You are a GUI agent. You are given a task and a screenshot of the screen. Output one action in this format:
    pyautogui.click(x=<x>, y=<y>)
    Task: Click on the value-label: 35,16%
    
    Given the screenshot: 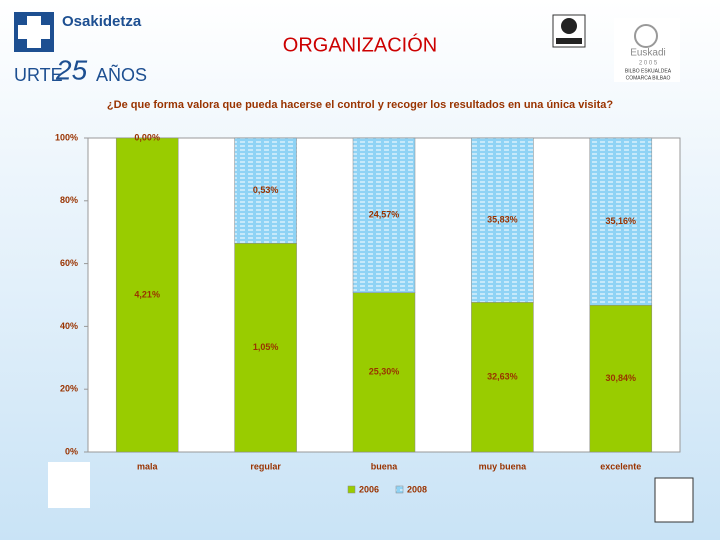 What is the action you would take?
    pyautogui.click(x=621, y=221)
    